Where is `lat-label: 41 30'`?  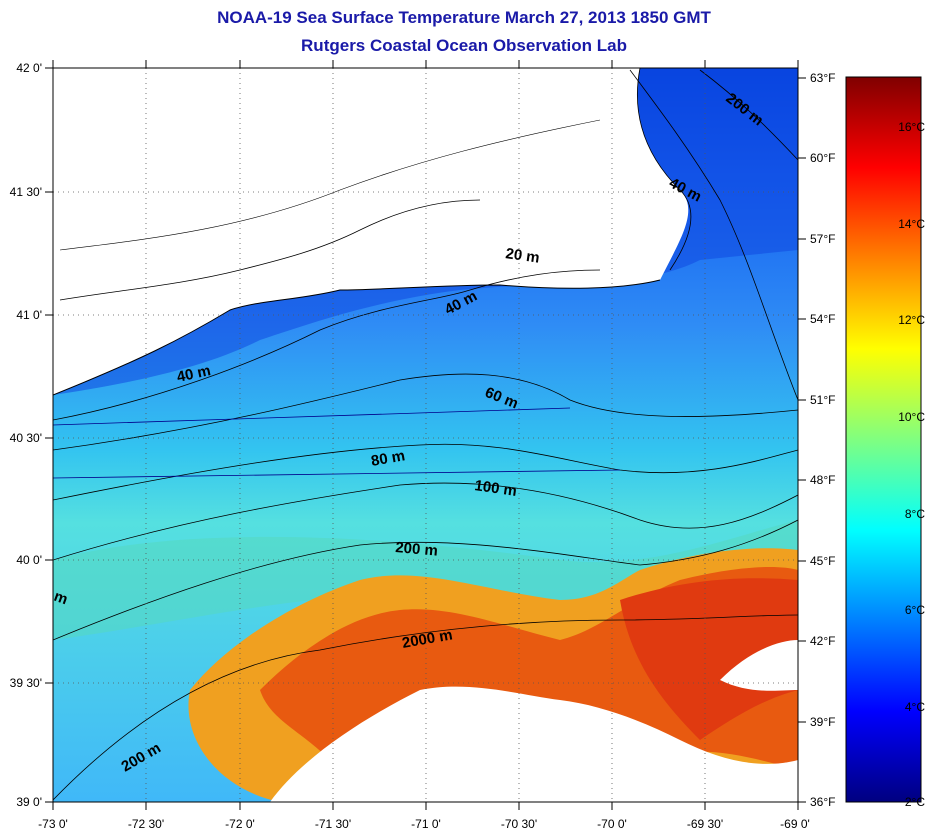 lat-label: 41 30' is located at coordinates (26, 192).